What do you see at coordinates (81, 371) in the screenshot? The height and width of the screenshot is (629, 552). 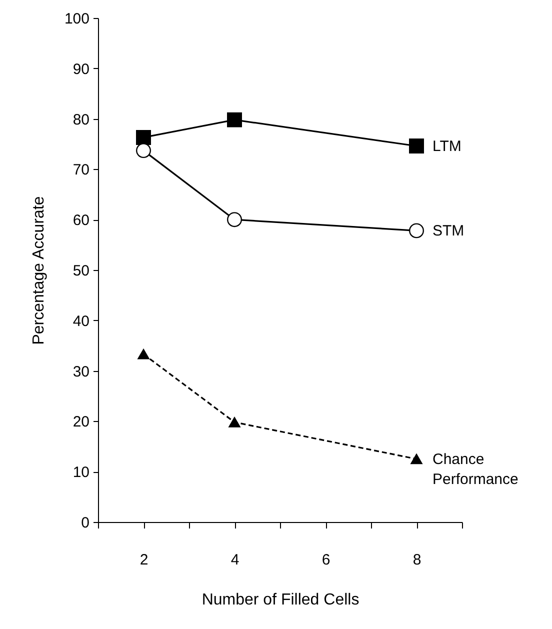 I see `y-tick-label: 30` at bounding box center [81, 371].